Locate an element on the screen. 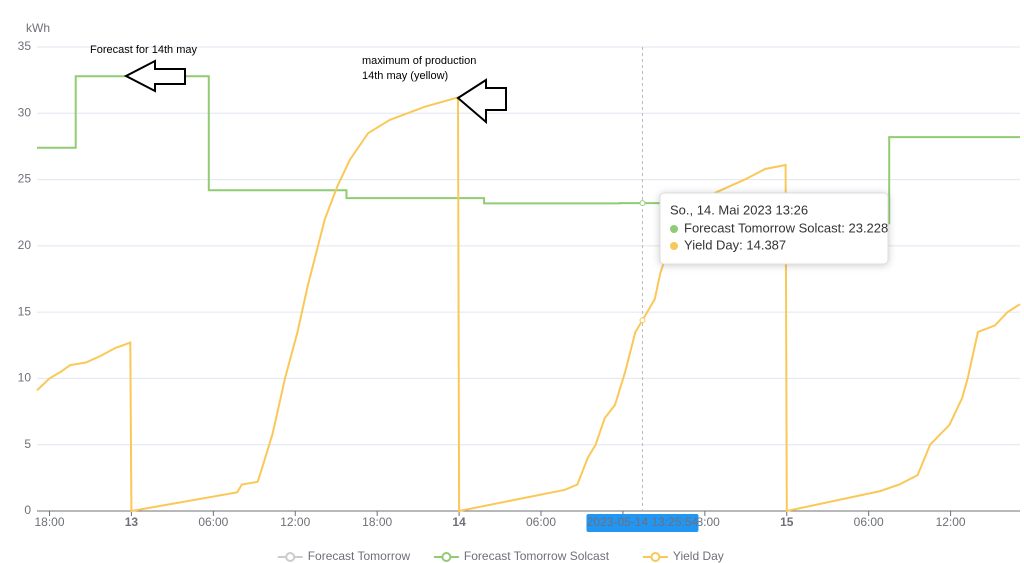 The image size is (1024, 563). annotation: 14th may (yellow) is located at coordinates (405, 76).